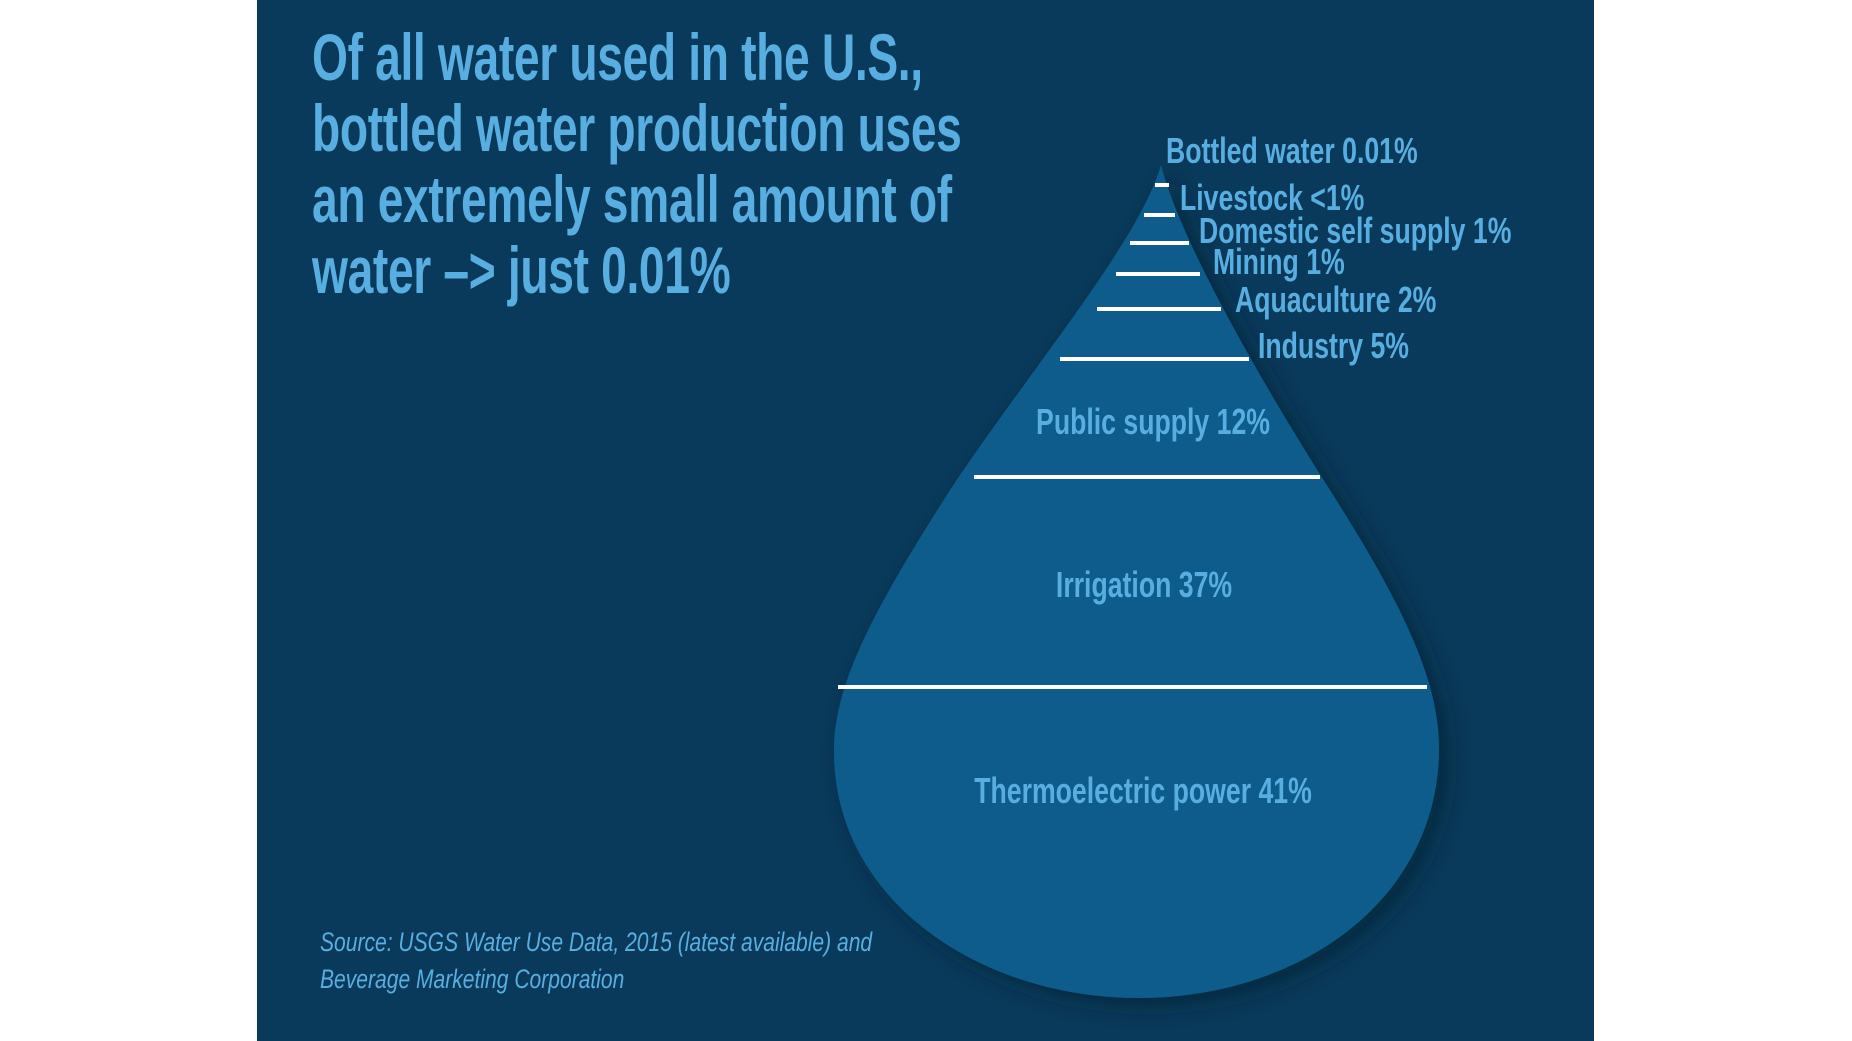  Describe the element at coordinates (1143, 790) in the screenshot. I see `label-thermoelectric-power: Thermoelectric power 41%` at that location.